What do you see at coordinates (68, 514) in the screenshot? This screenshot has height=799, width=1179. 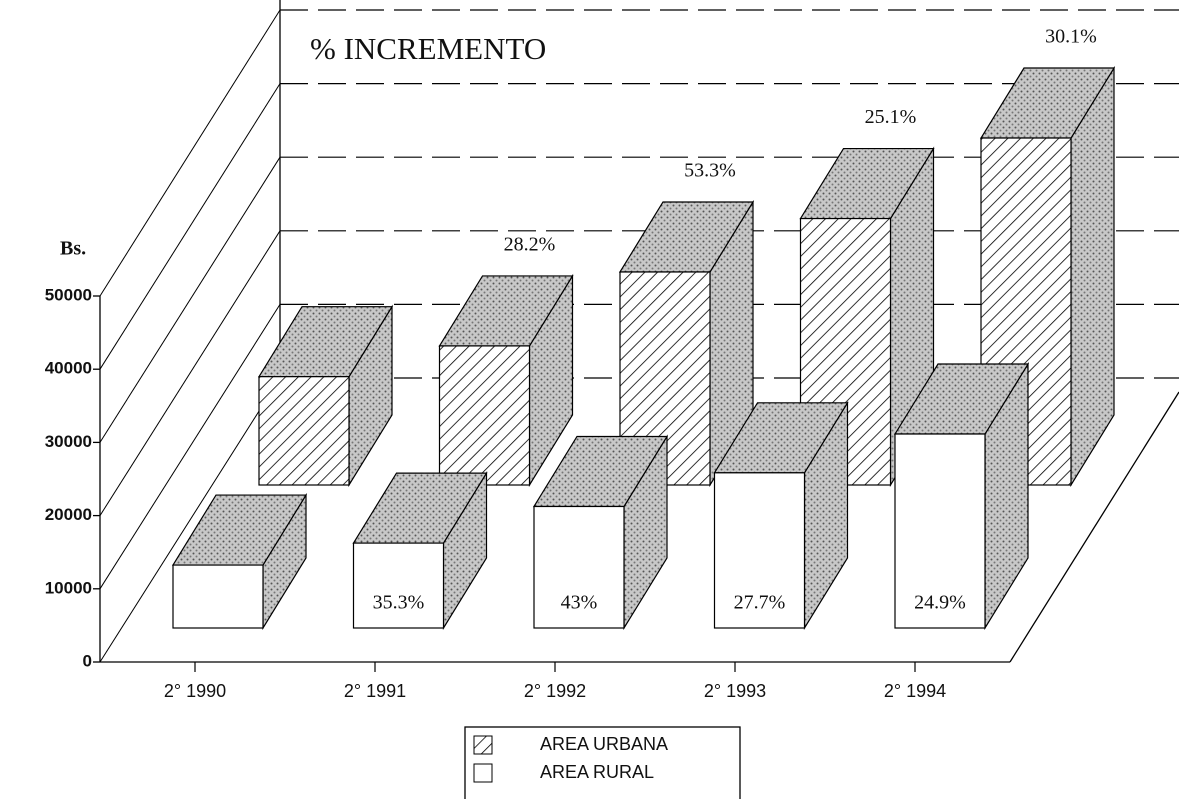 I see `y-tick-label: 20000` at bounding box center [68, 514].